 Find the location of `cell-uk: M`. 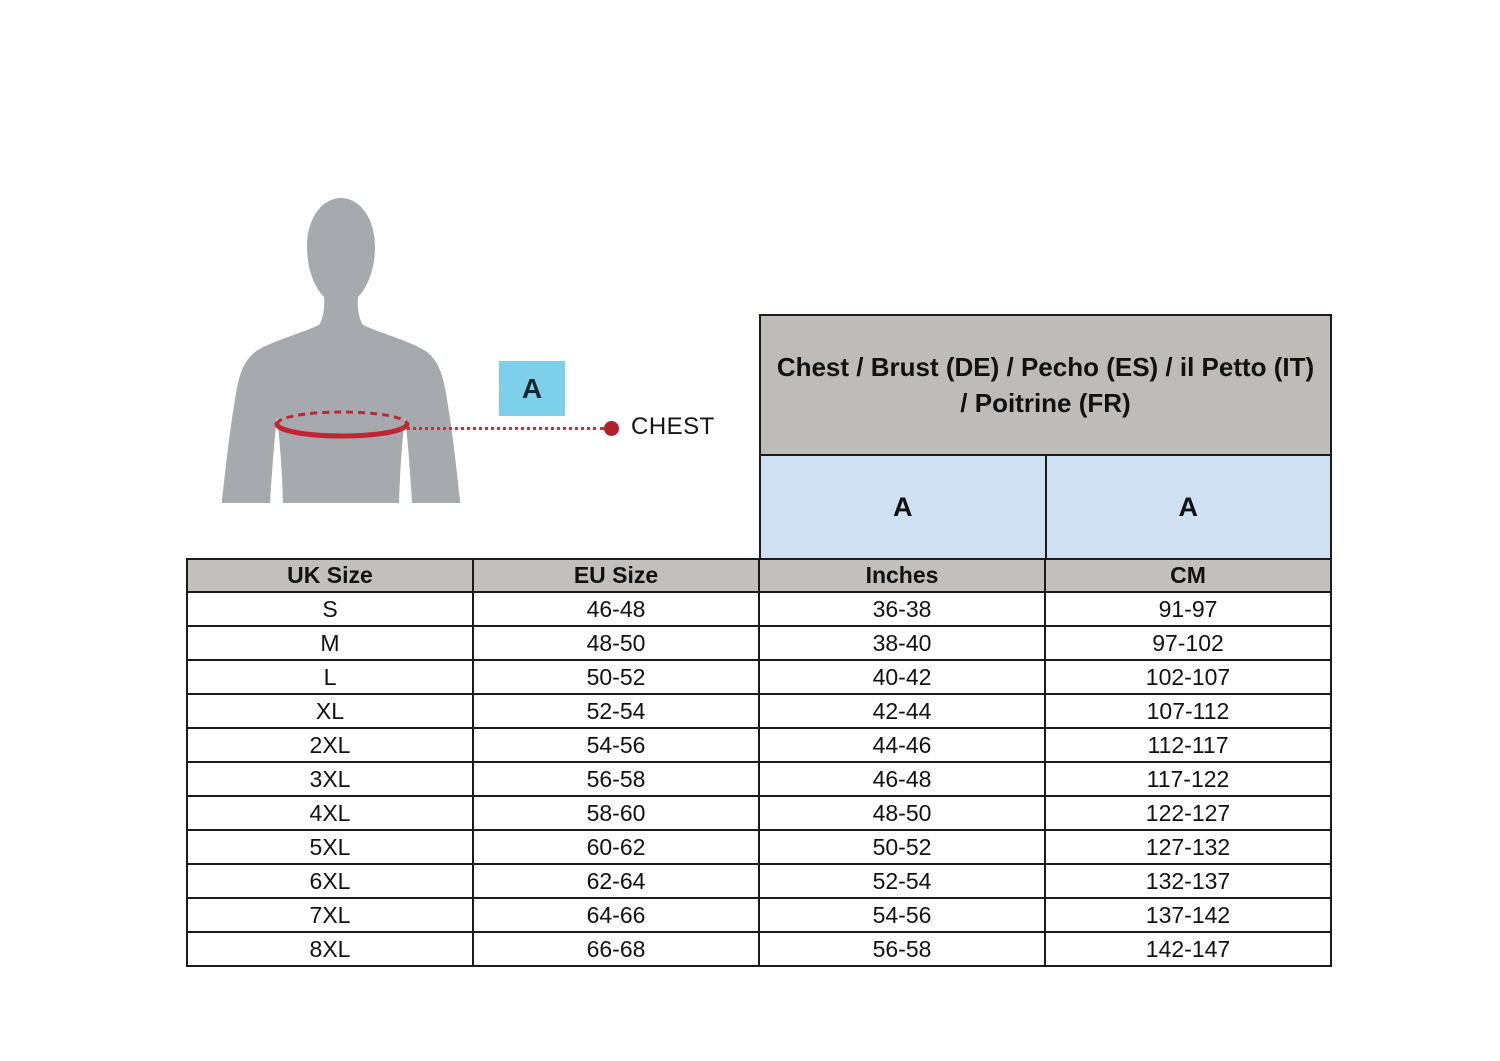

cell-uk: M is located at coordinates (330, 643).